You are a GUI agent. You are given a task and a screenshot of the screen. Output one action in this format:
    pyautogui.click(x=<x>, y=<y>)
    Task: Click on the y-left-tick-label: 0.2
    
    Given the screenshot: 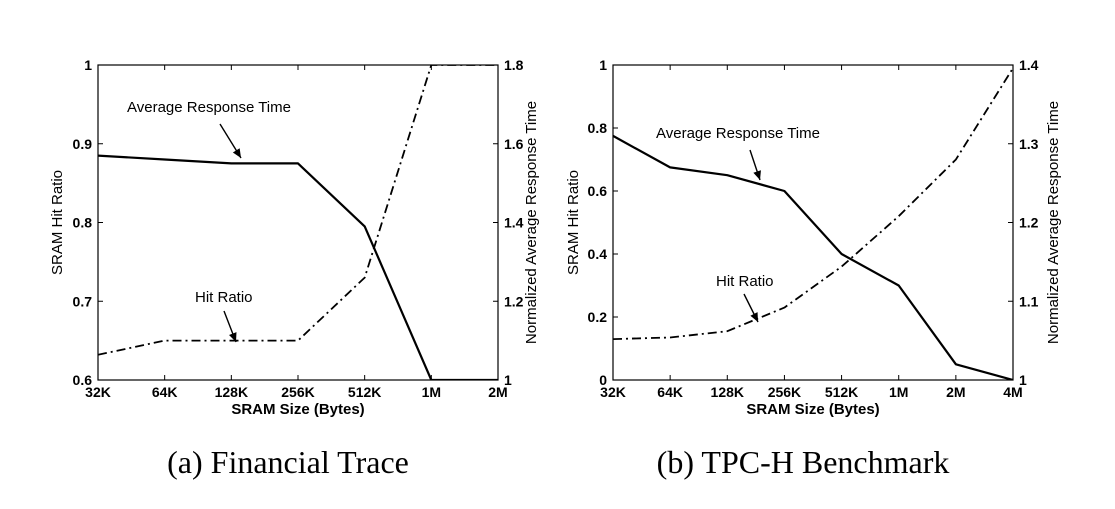 What is the action you would take?
    pyautogui.click(x=598, y=317)
    